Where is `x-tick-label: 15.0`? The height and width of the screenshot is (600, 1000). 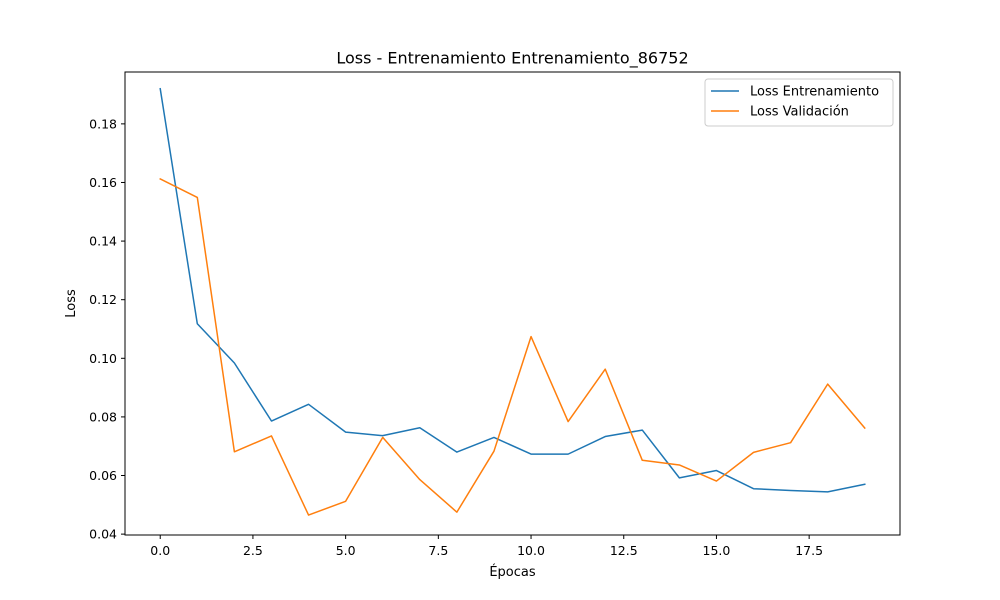
x-tick-label: 15.0 is located at coordinates (717, 550).